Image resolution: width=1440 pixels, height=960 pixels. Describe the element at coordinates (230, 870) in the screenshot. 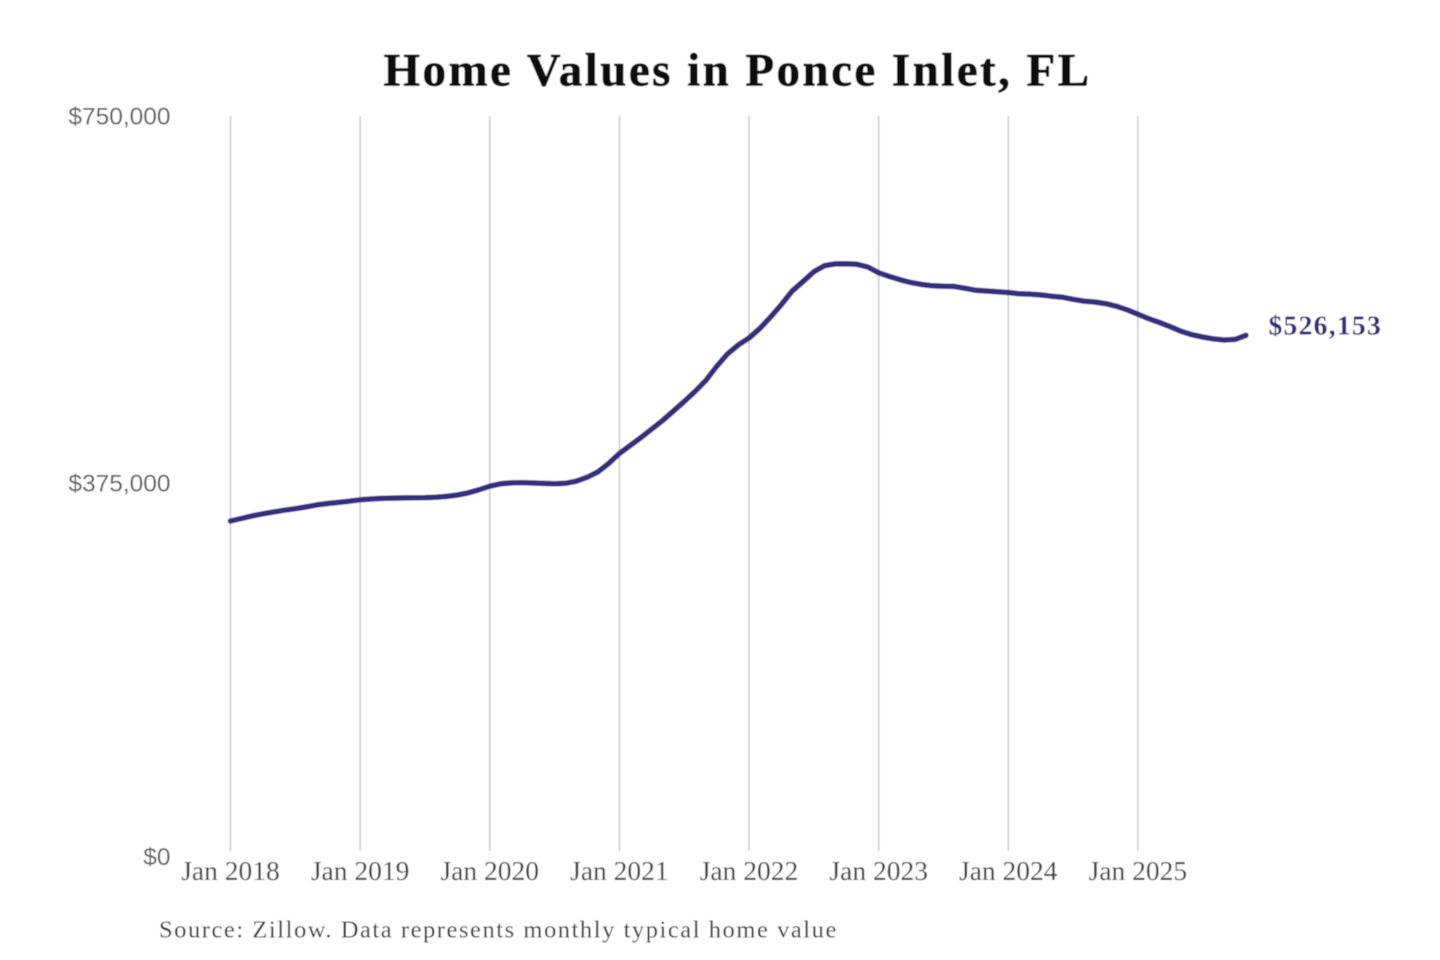

I see `svg-text: Jan 2018` at that location.